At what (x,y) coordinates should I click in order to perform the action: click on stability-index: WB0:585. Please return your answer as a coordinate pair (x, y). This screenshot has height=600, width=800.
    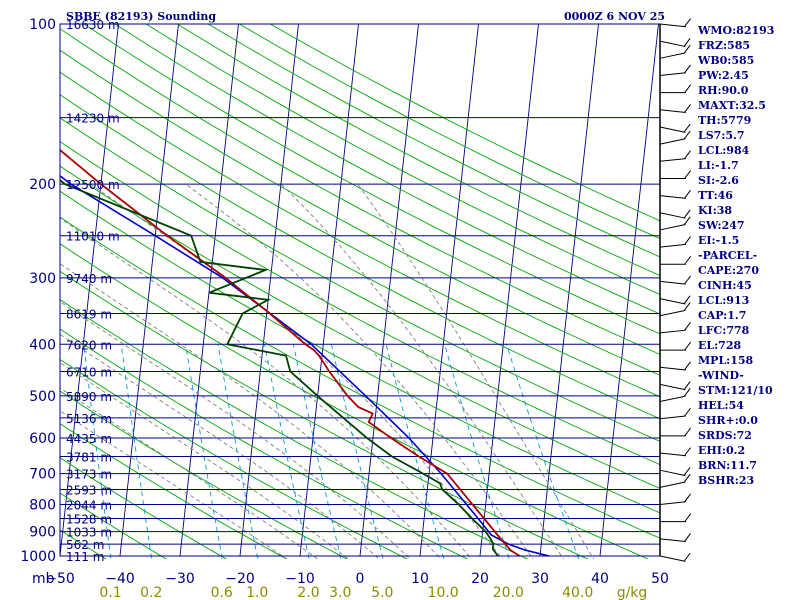
    Looking at the image, I should click on (725, 60).